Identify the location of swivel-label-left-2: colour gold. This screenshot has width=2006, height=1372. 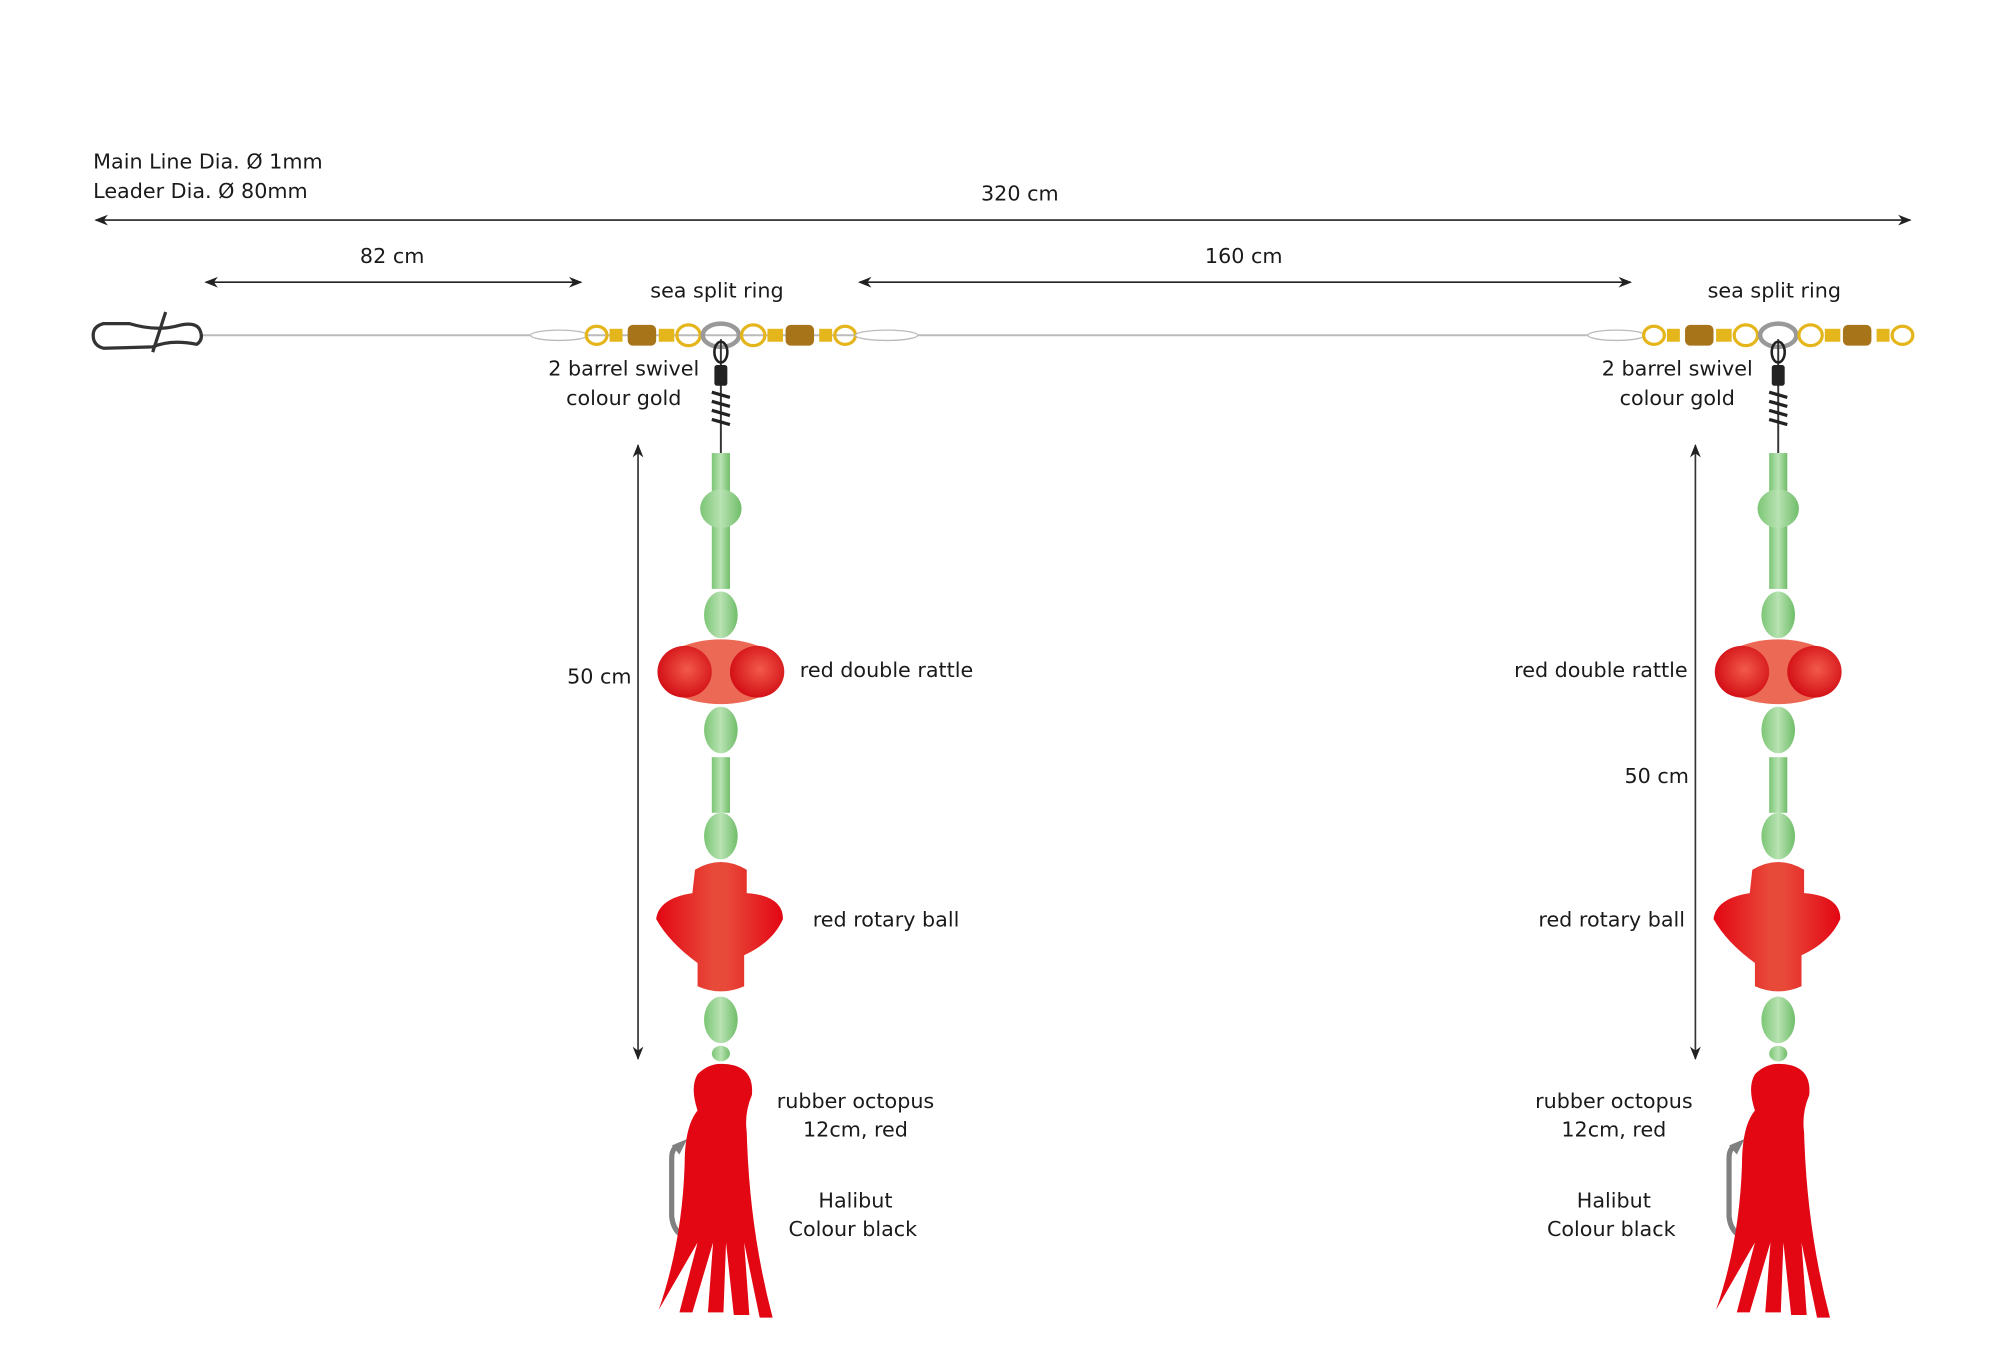
(623, 398).